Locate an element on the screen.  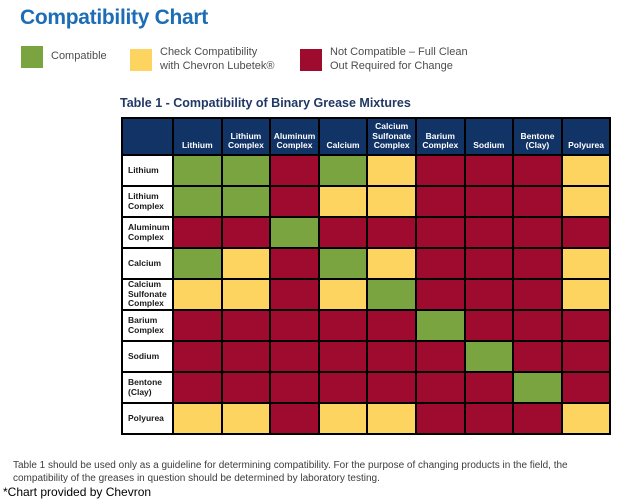
table-row: Calcium Sulfonate Complex is located at coordinates (366, 294).